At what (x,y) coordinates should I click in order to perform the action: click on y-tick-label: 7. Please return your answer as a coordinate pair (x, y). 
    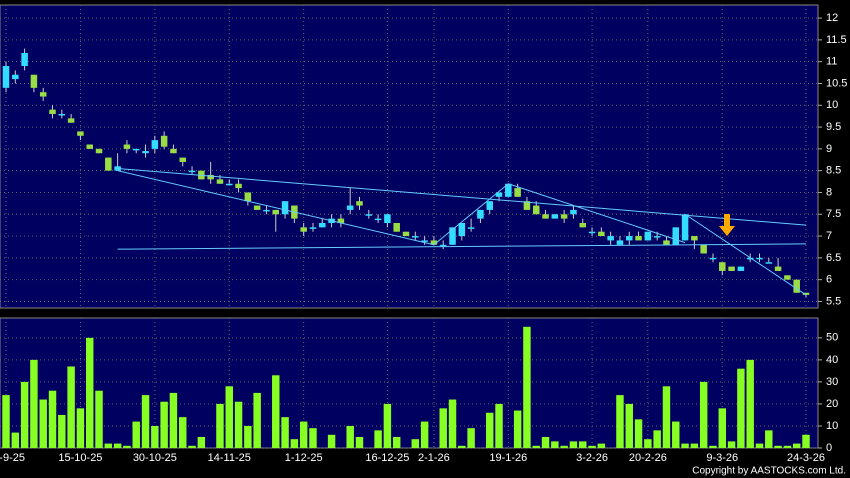
    Looking at the image, I should click on (829, 236).